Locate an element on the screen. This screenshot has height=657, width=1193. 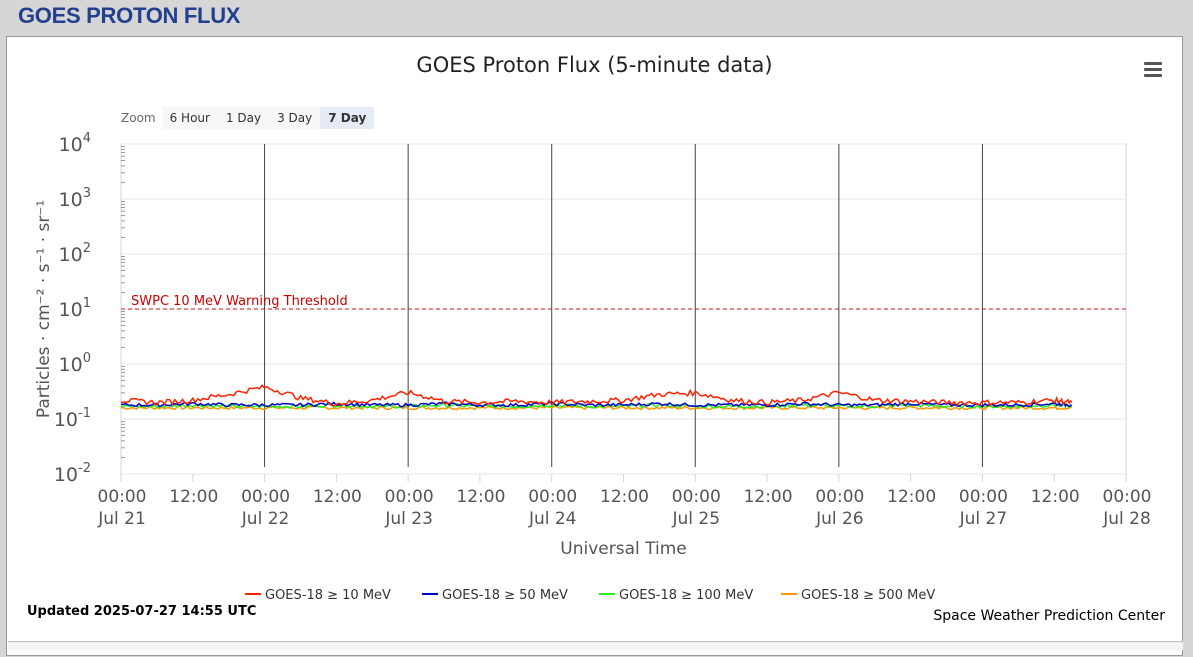
x-tick-date-label: Jul 26 is located at coordinates (839, 519).